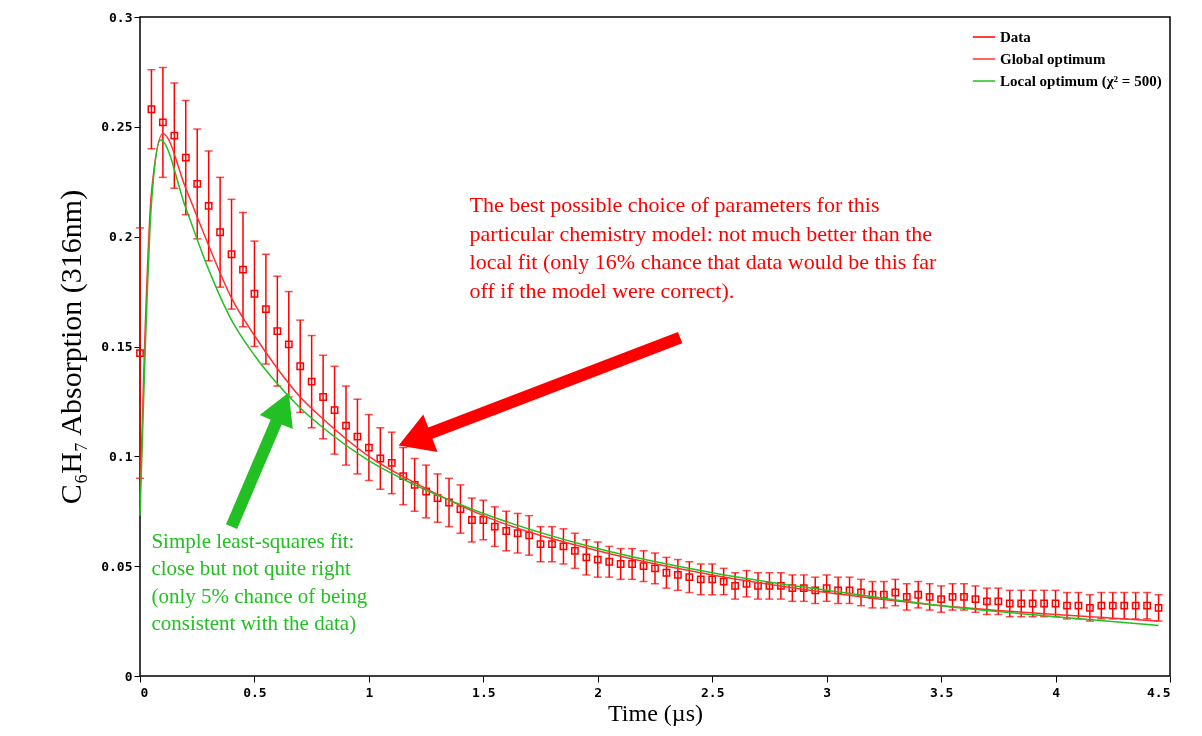  Describe the element at coordinates (1081, 81) in the screenshot. I see `legend-label: Local optimum (χ² = 500)` at that location.